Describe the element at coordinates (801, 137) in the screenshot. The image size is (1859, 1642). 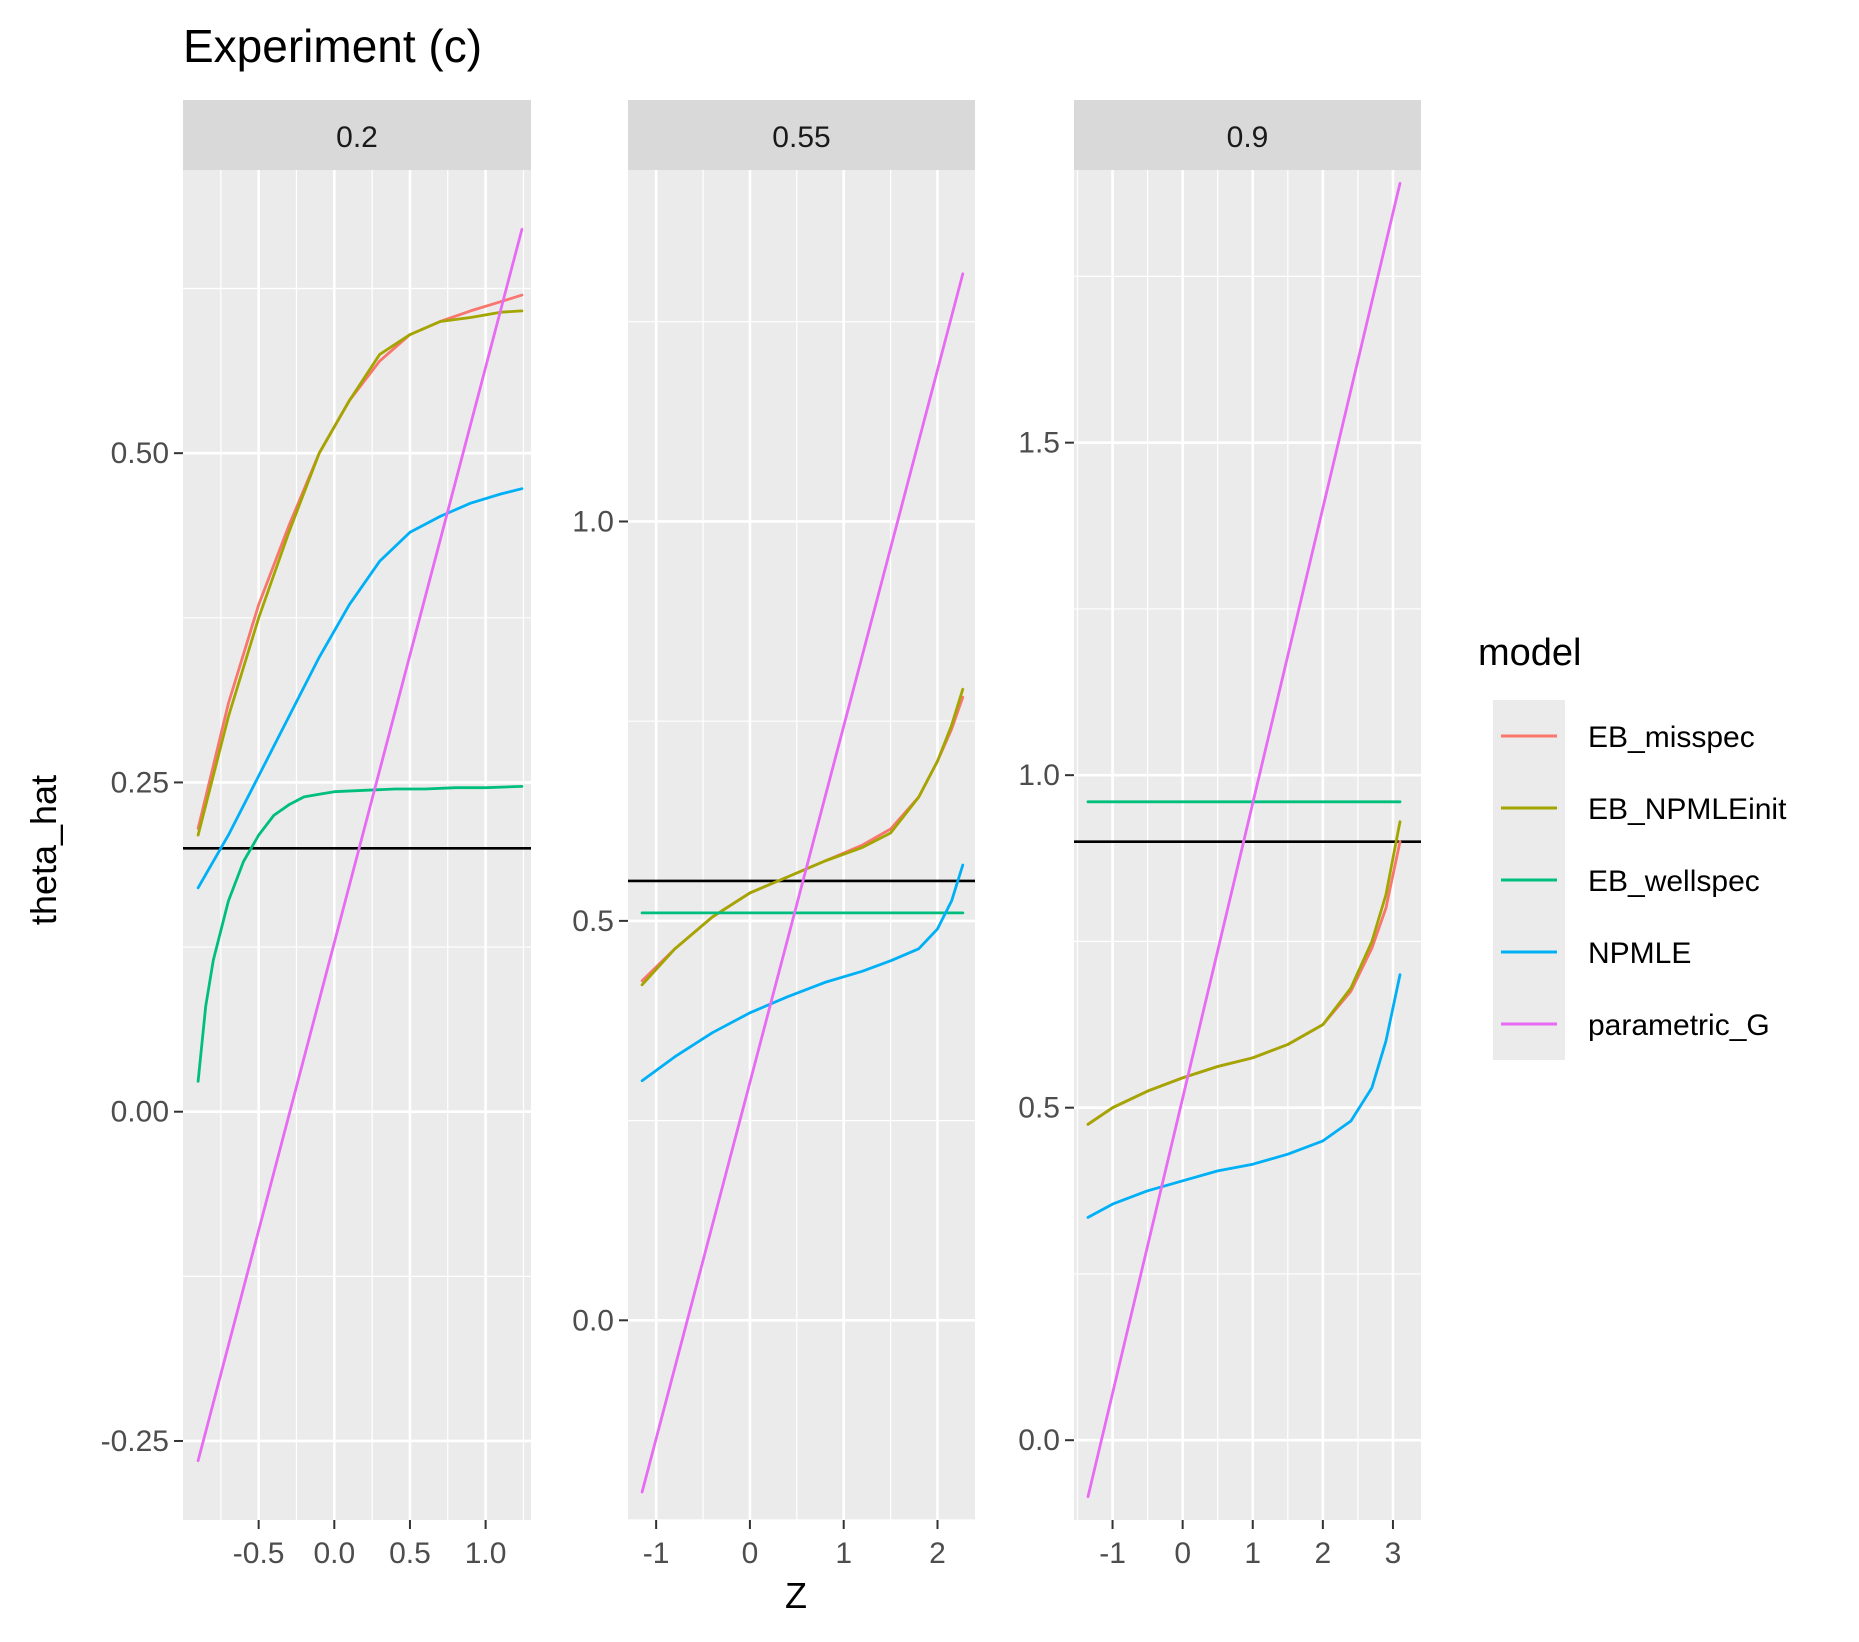
I see `facet-strip-label: 0.55` at that location.